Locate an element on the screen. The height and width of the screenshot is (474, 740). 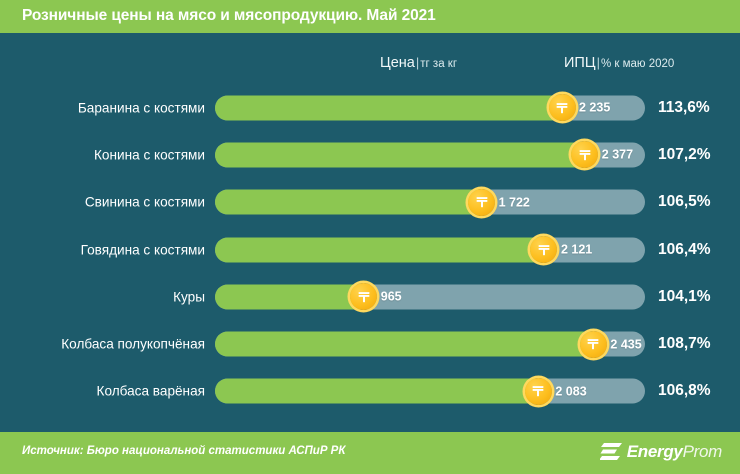
chart-row: Говядина с костями 2 121 106,4% is located at coordinates (370, 249).